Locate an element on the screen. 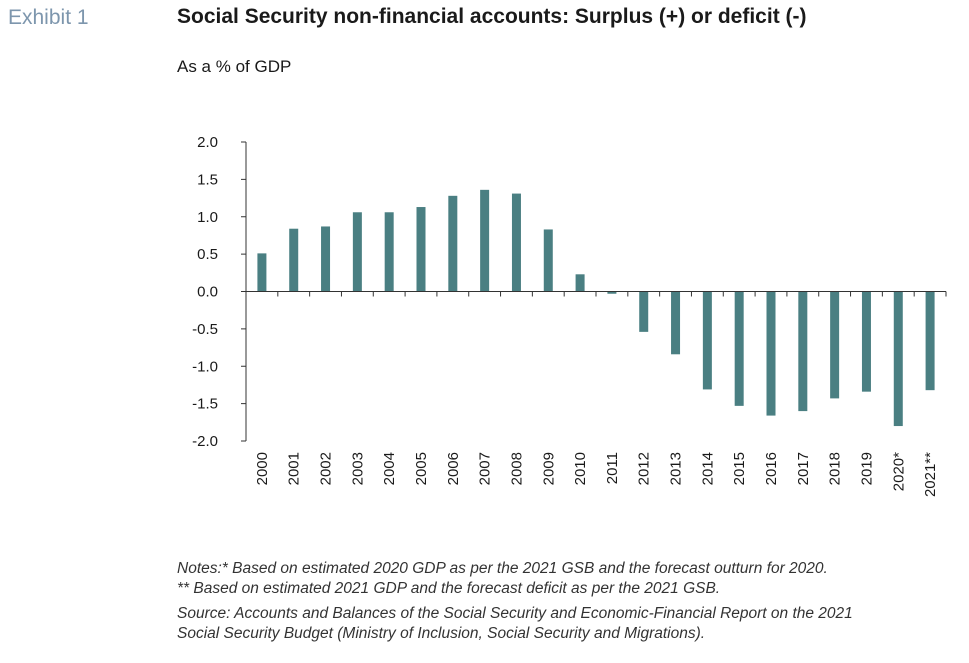 Image resolution: width=969 pixels, height=663 pixels. x-tick-label: 2015 is located at coordinates (739, 468).